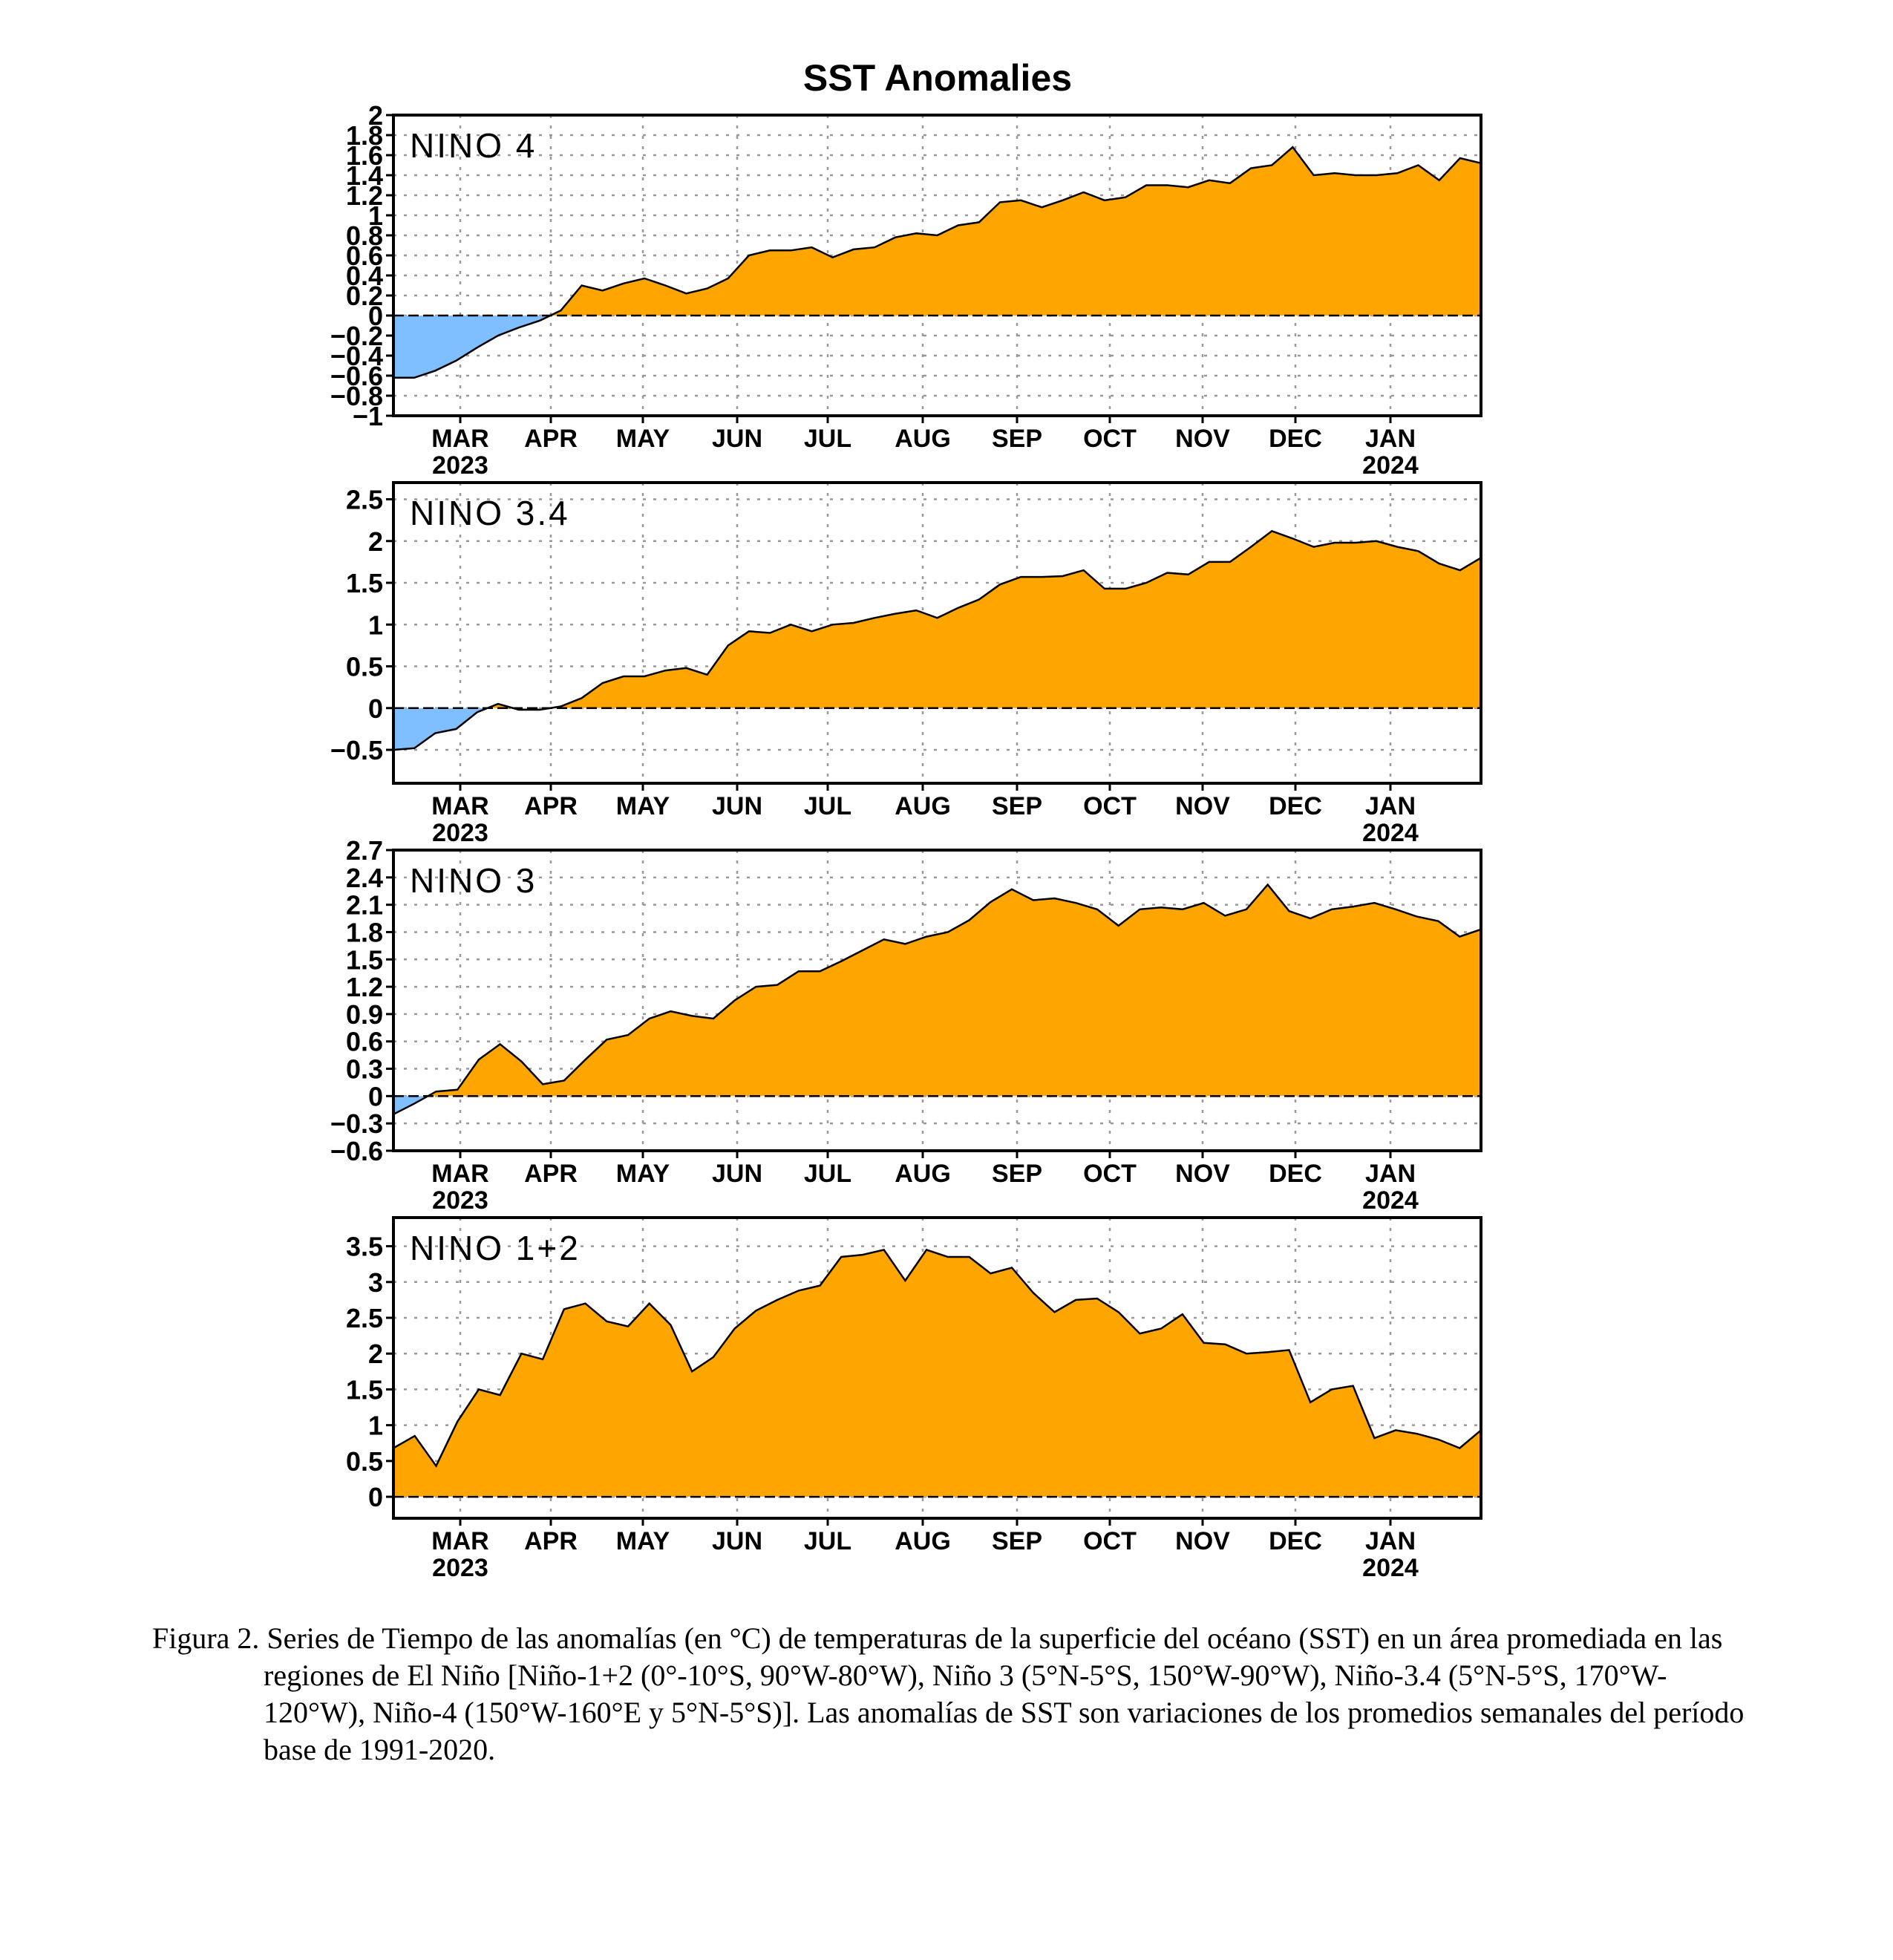 Image resolution: width=1893 pixels, height=1960 pixels. Describe the element at coordinates (490, 513) in the screenshot. I see `panel-label: NINO 3.4` at that location.